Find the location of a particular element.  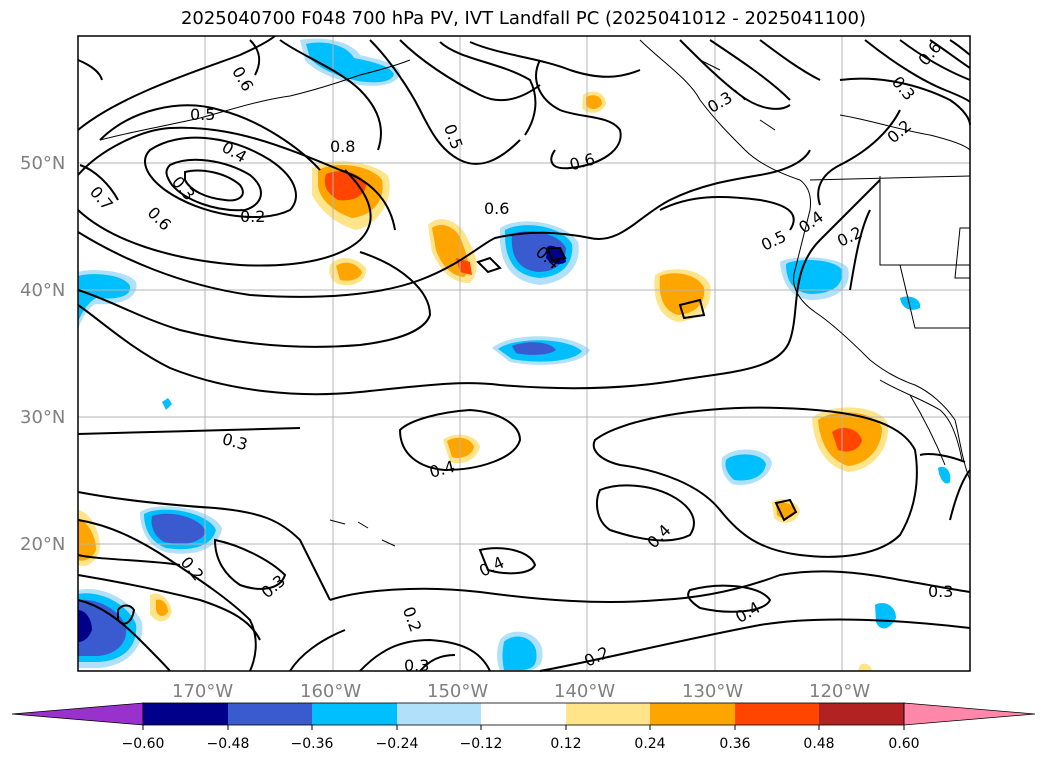

colorbar-tick-label: 0.36 is located at coordinates (734, 744).